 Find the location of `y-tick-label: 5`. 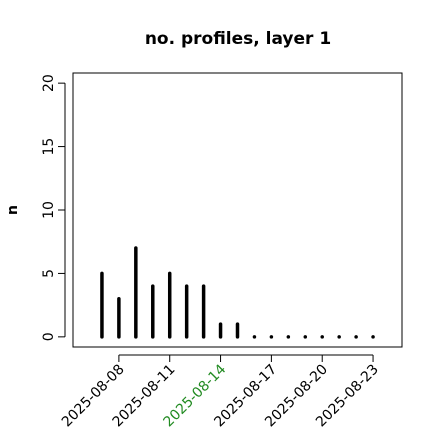

y-tick-label: 5 is located at coordinates (49, 273).